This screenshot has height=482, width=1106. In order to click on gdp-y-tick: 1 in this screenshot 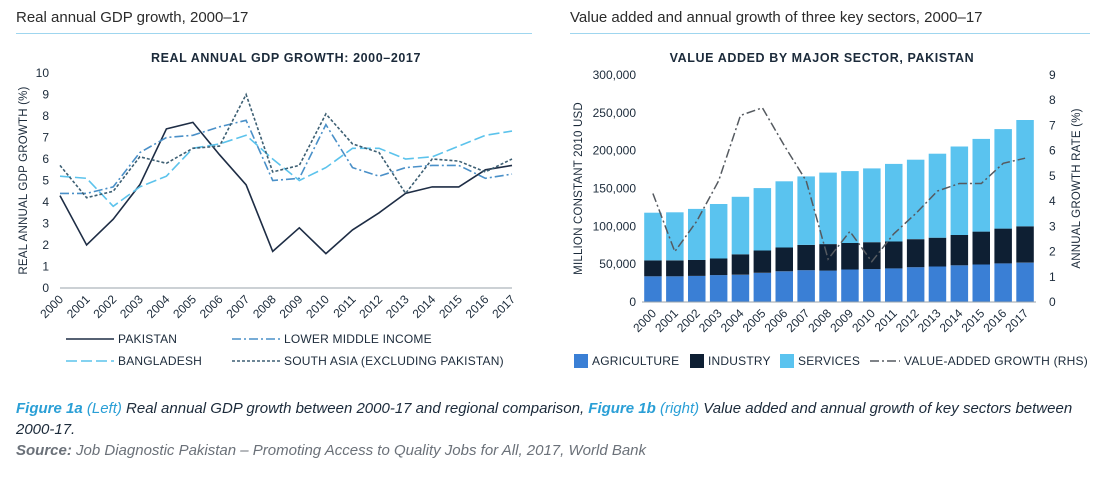, I will do `click(45, 267)`.